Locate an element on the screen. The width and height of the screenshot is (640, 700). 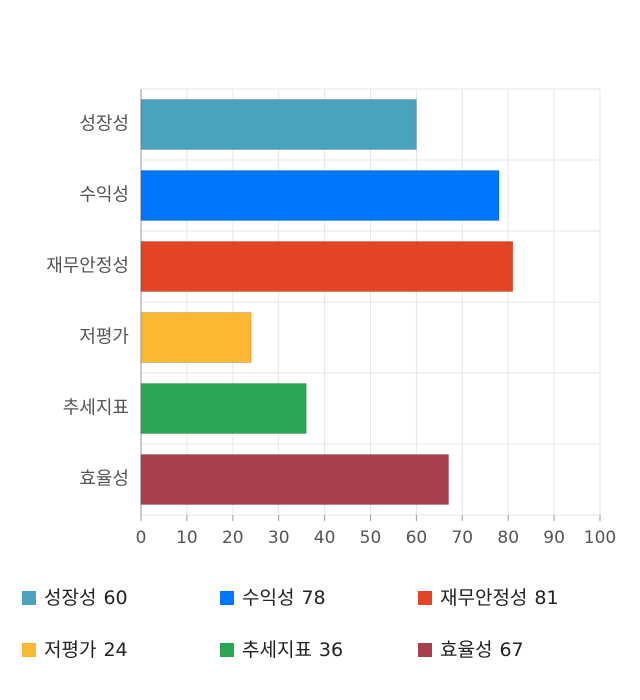
legend-value: 36 is located at coordinates (331, 650).